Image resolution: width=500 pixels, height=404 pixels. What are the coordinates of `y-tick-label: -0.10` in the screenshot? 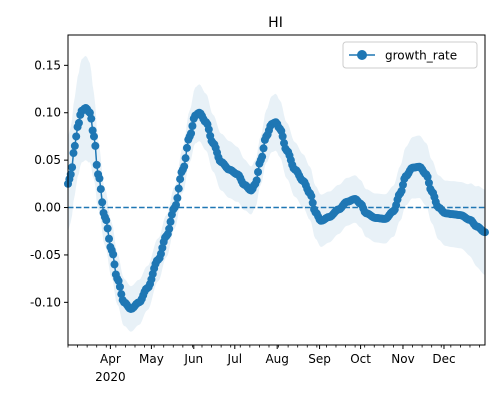 It's located at (45, 302).